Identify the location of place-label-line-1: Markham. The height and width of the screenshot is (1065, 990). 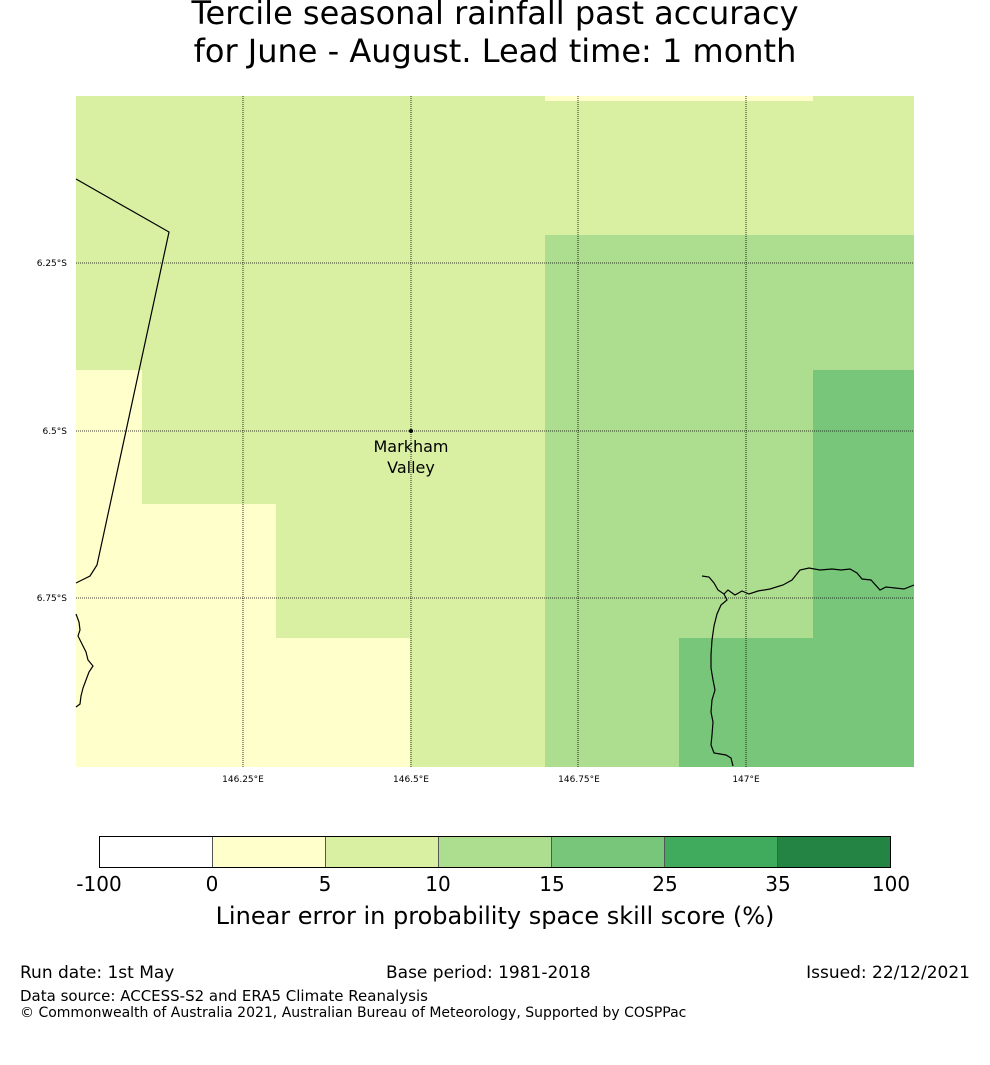
(411, 446).